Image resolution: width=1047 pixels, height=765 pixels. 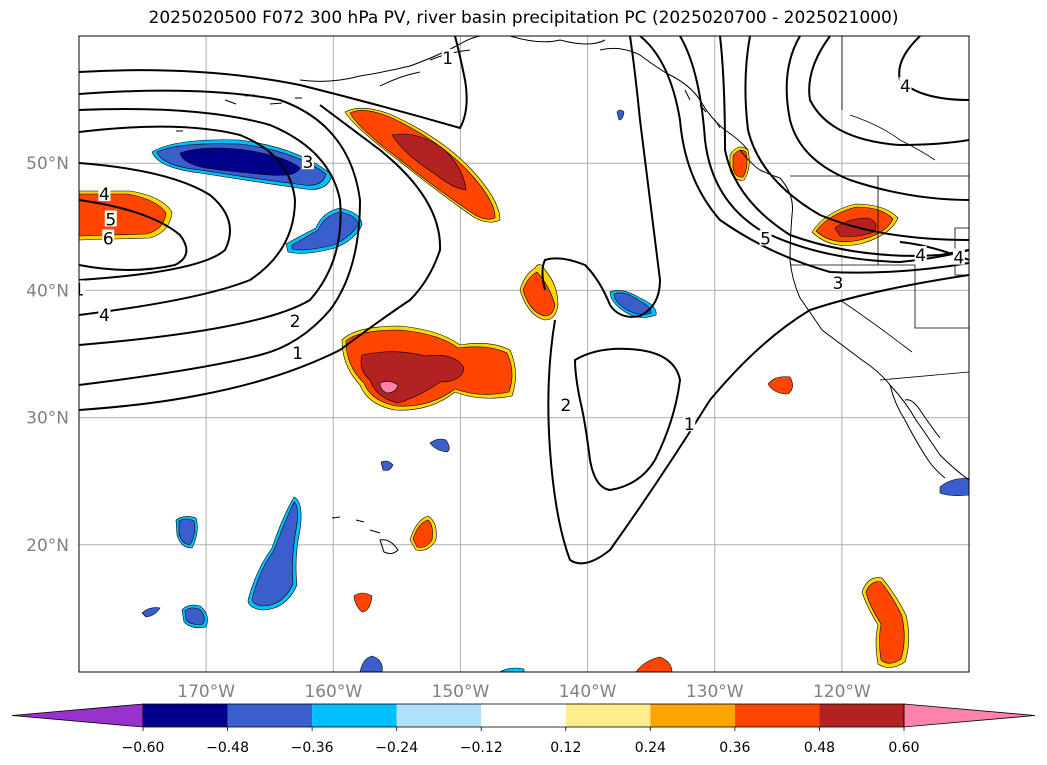 I want to click on lon-tick-label: 140°W, so click(x=588, y=692).